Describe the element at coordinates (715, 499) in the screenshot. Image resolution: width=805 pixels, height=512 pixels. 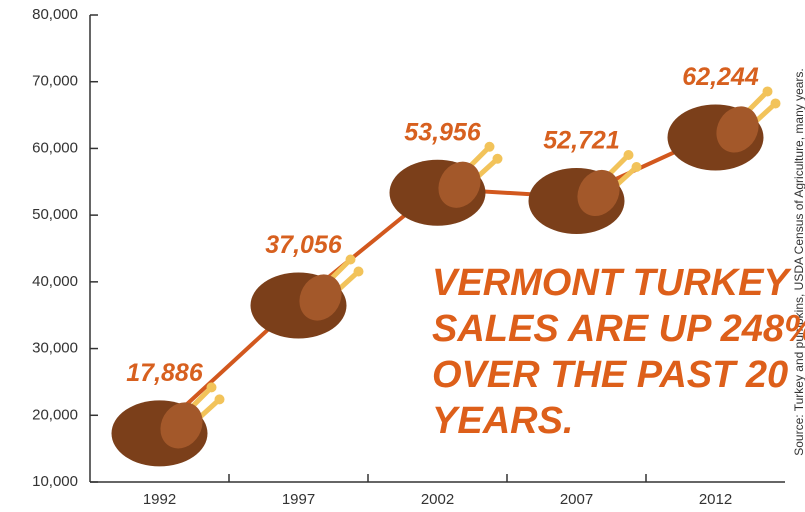
I see `x-tick-label: 2012` at that location.